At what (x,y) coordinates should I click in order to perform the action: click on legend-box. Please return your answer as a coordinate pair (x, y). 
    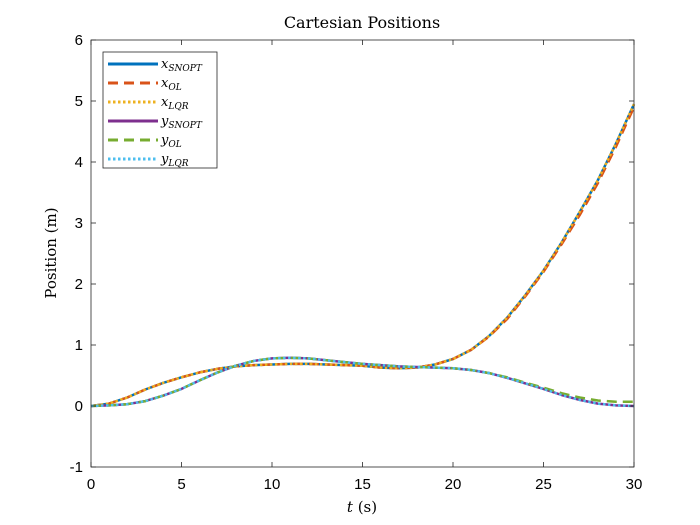
    Looking at the image, I should click on (160, 110).